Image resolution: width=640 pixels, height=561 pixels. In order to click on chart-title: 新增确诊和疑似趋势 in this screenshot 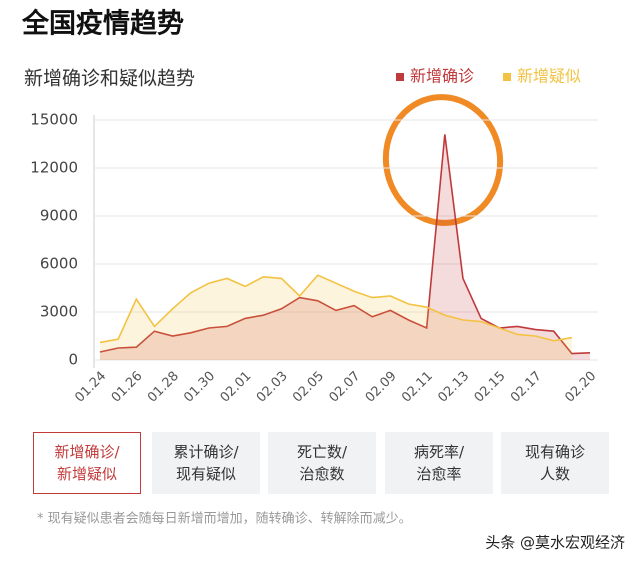, I will do `click(109, 79)`.